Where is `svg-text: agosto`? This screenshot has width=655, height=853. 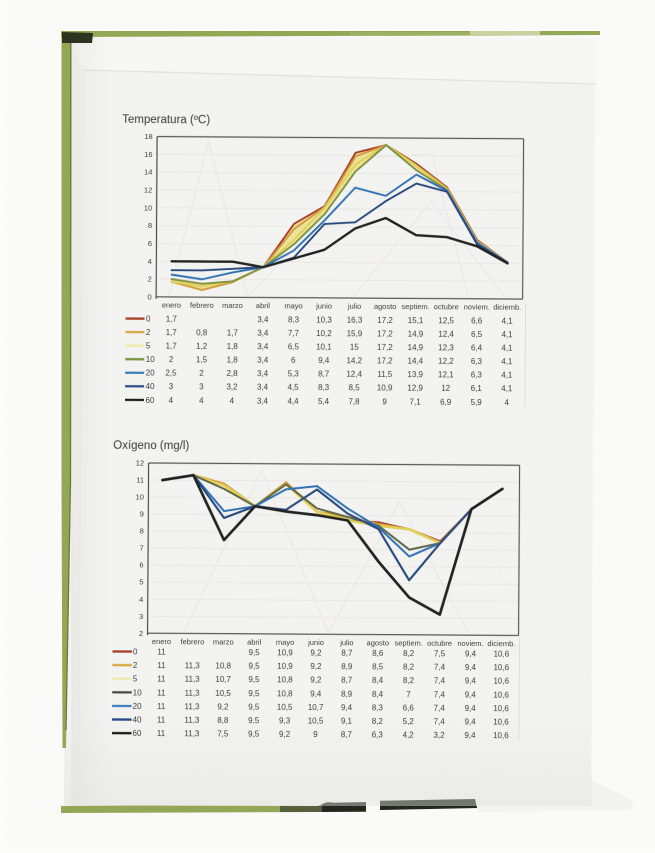 svg-text: agosto is located at coordinates (385, 306).